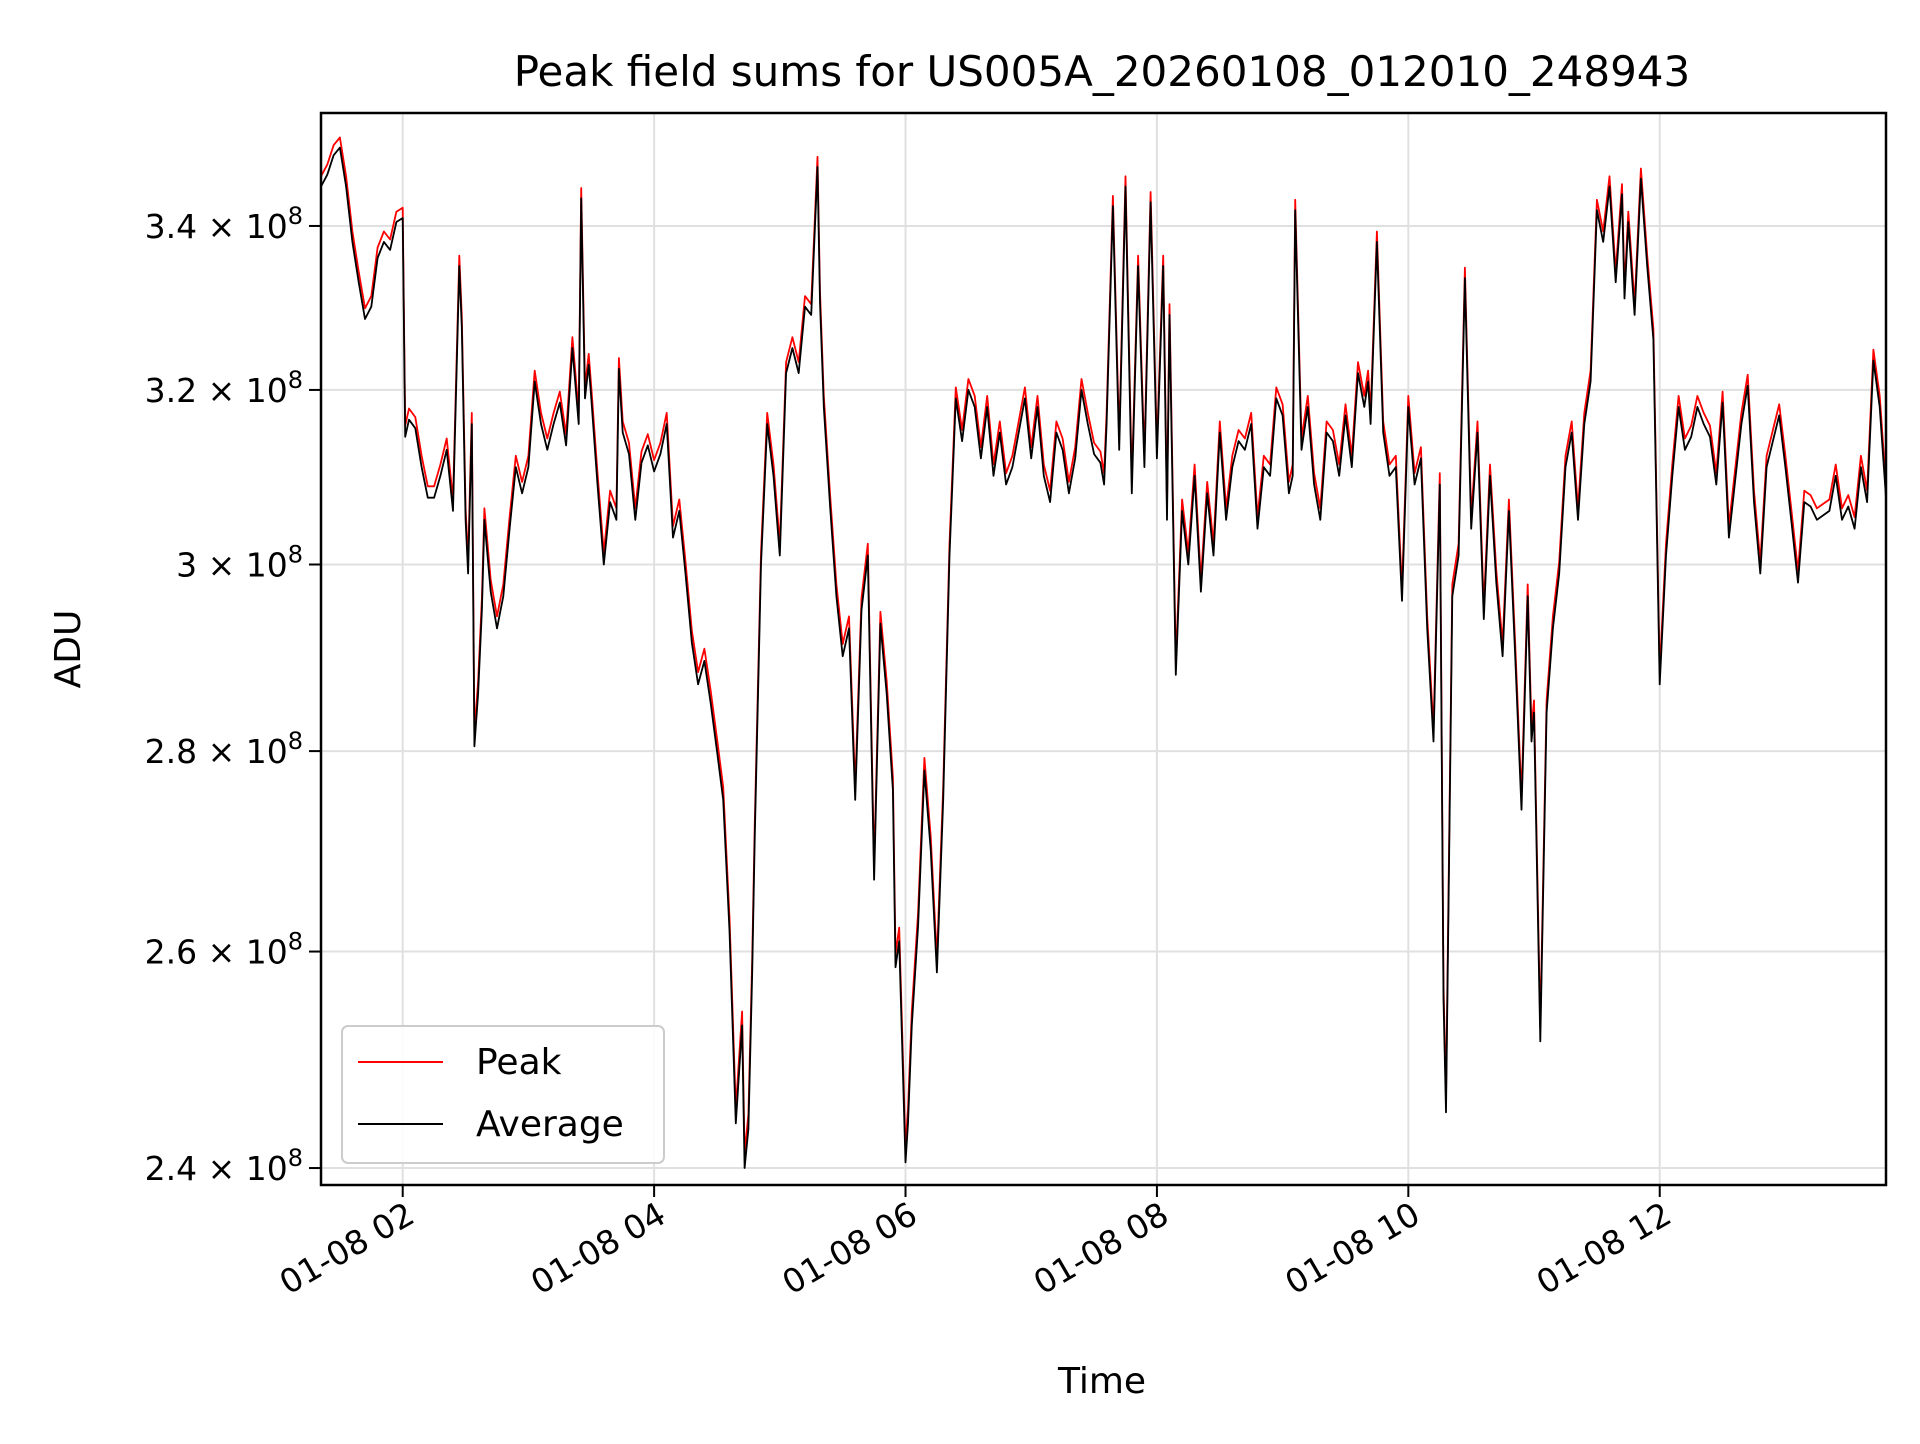 This screenshot has width=1920, height=1444. Describe the element at coordinates (224, 224) in the screenshot. I see `y-tick-label: 3.4 × 108` at that location.